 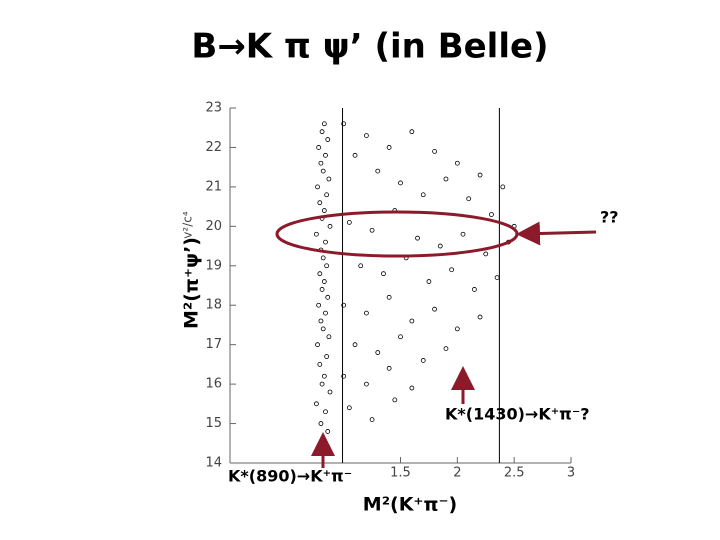 I want to click on y-tick-label: 17, so click(x=213, y=344).